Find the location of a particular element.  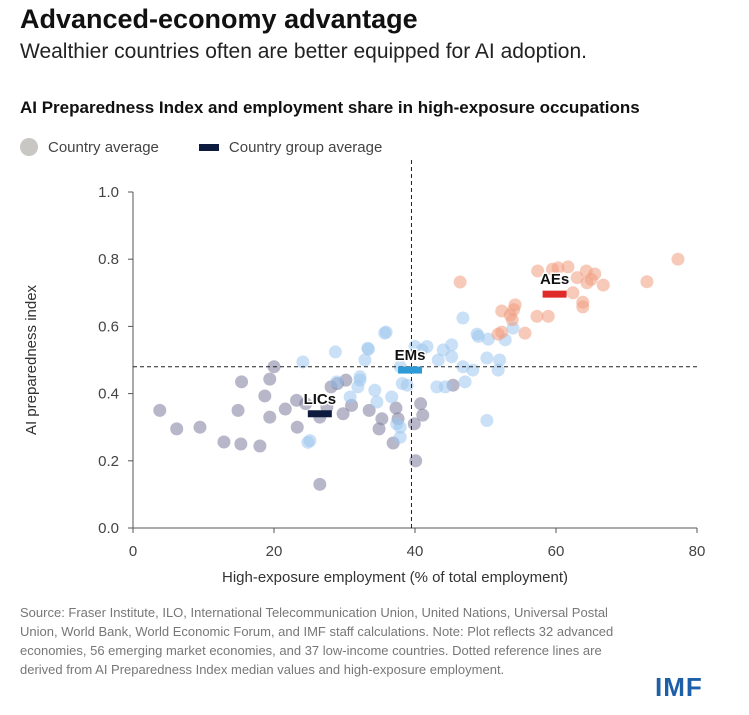

x-tick-label: 80 is located at coordinates (697, 551).